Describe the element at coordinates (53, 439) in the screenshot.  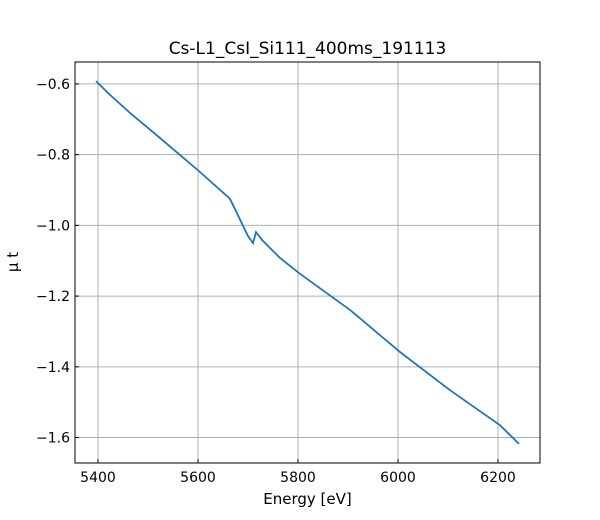
I see `y-tick-label: −1.6` at that location.